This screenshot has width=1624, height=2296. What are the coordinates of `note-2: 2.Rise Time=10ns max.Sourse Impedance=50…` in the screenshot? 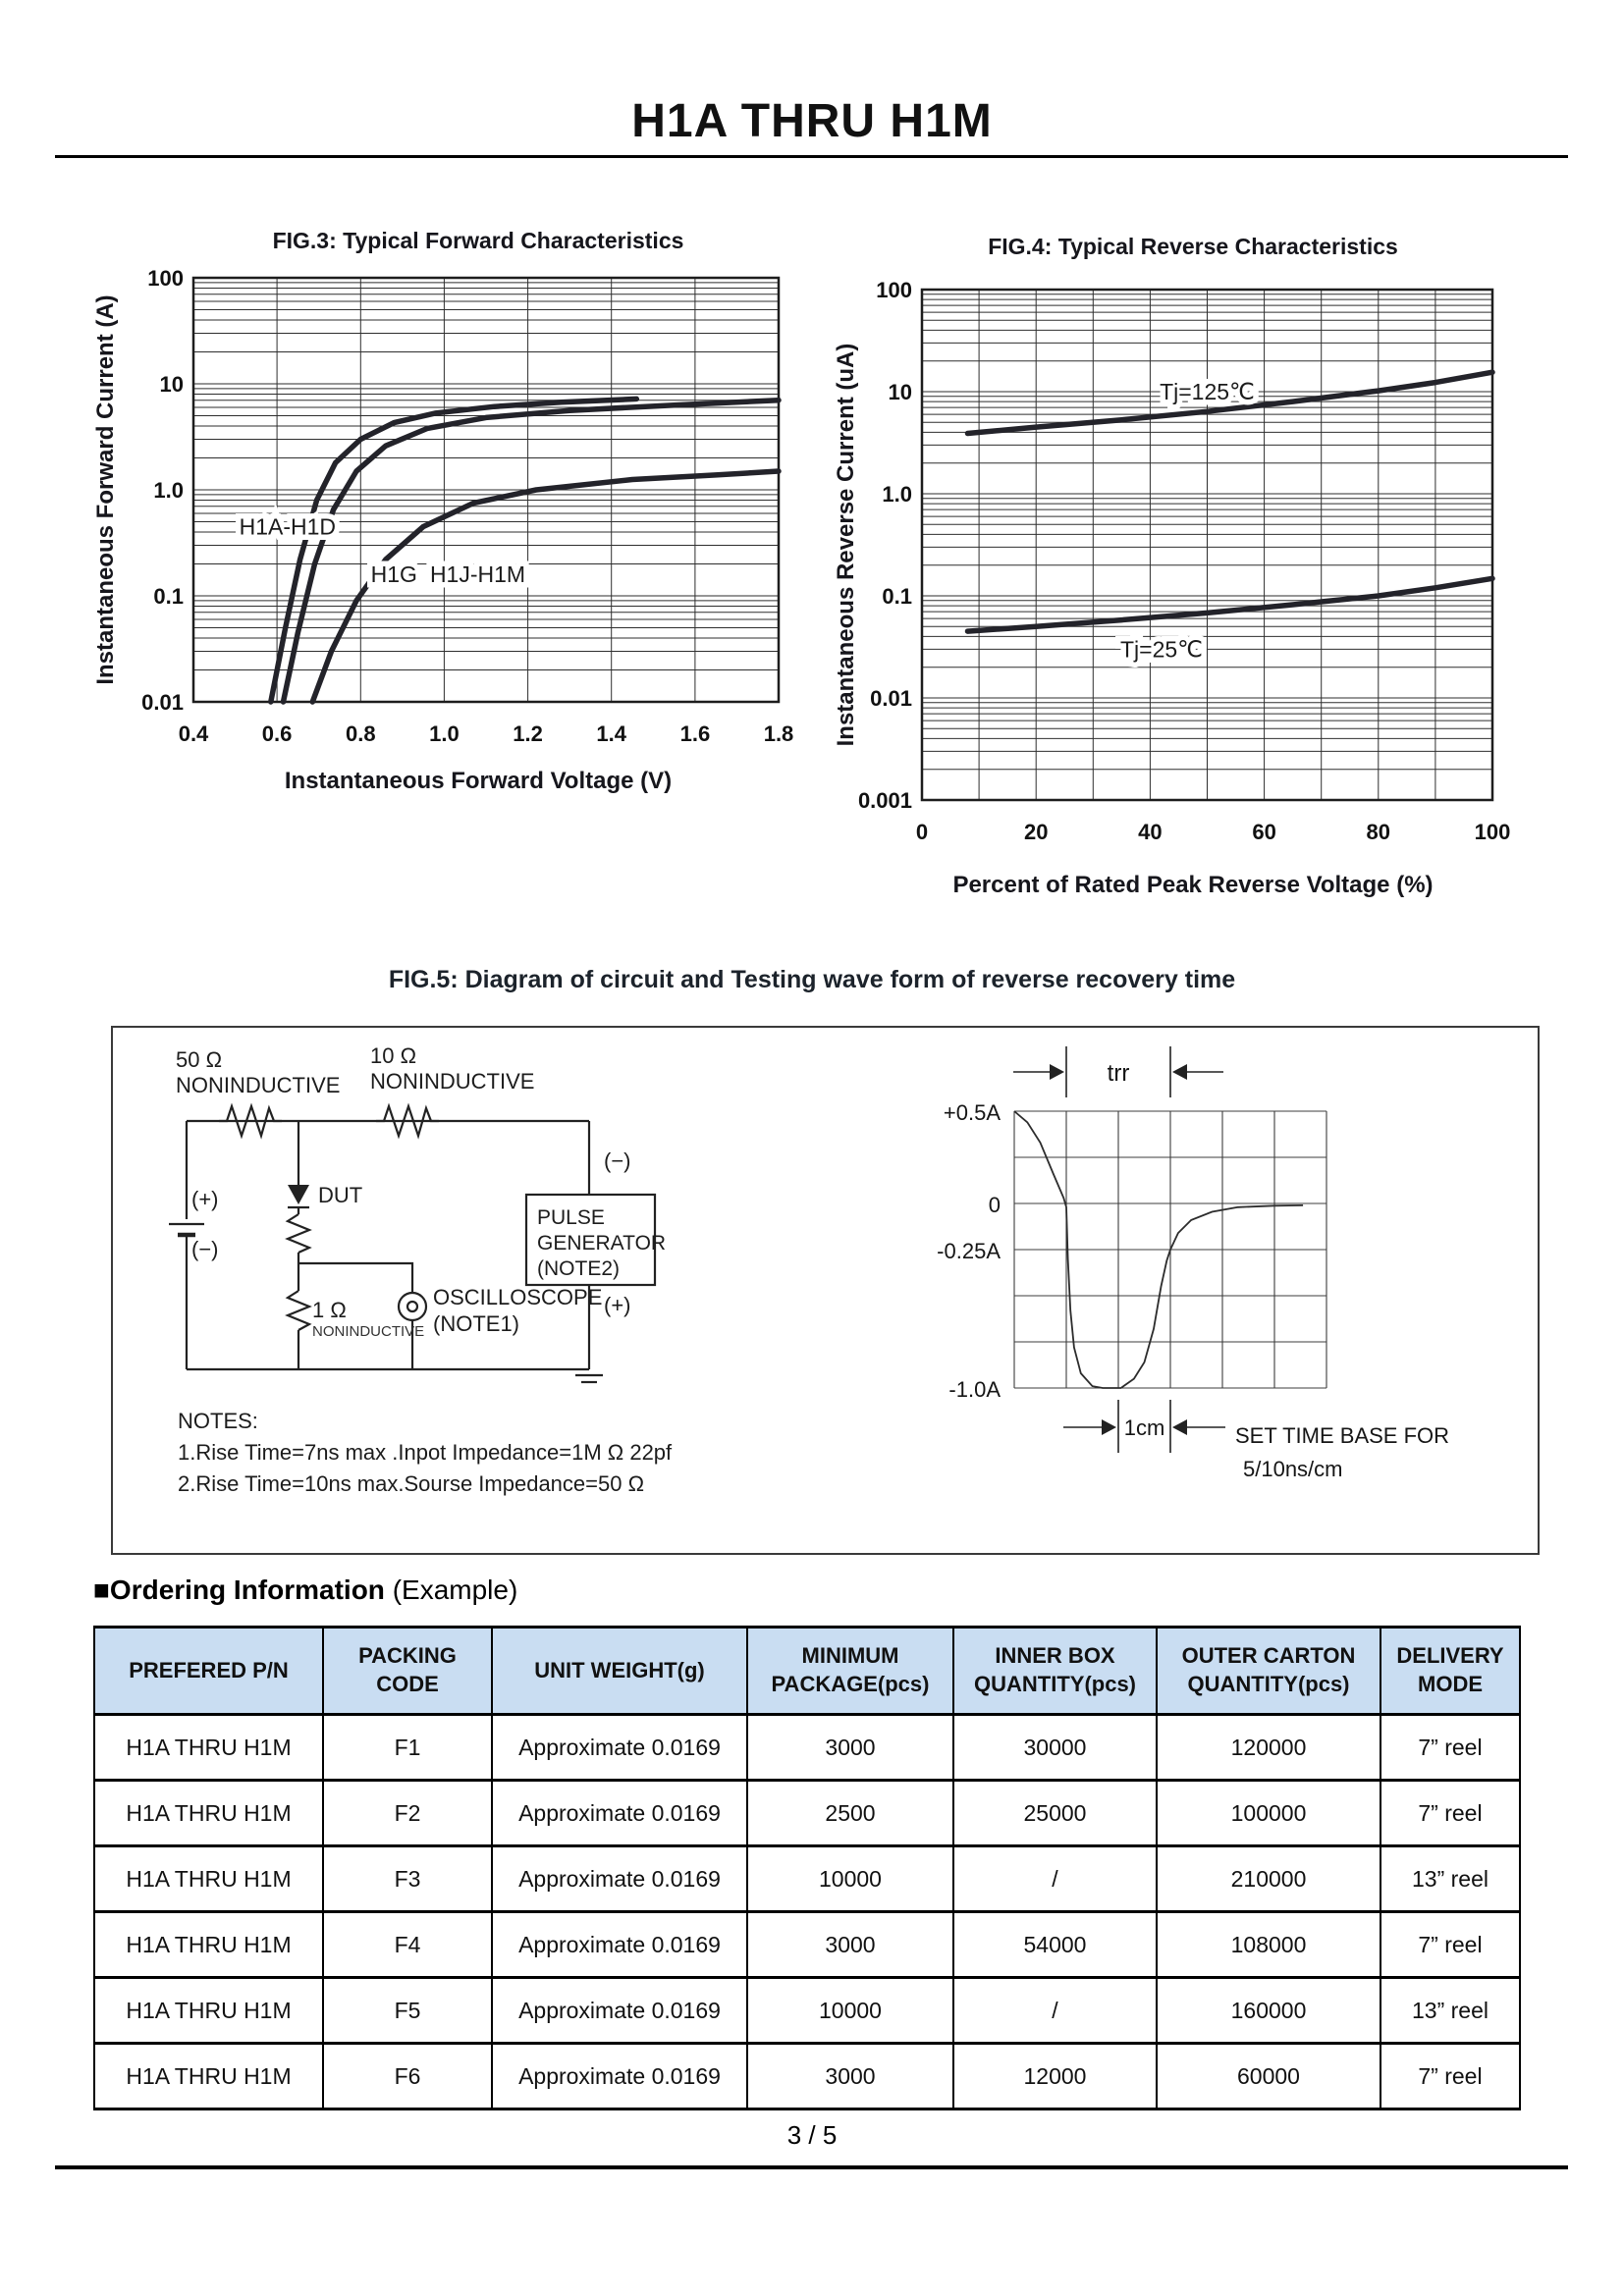 It's located at (411, 1483).